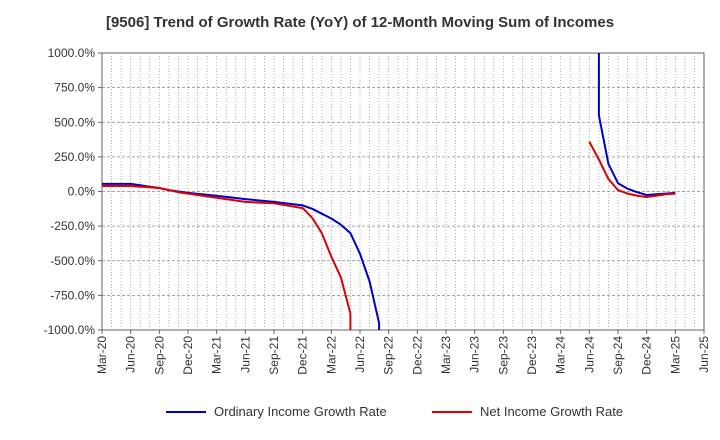  I want to click on y-tick-label: 1000.0%, so click(72, 53).